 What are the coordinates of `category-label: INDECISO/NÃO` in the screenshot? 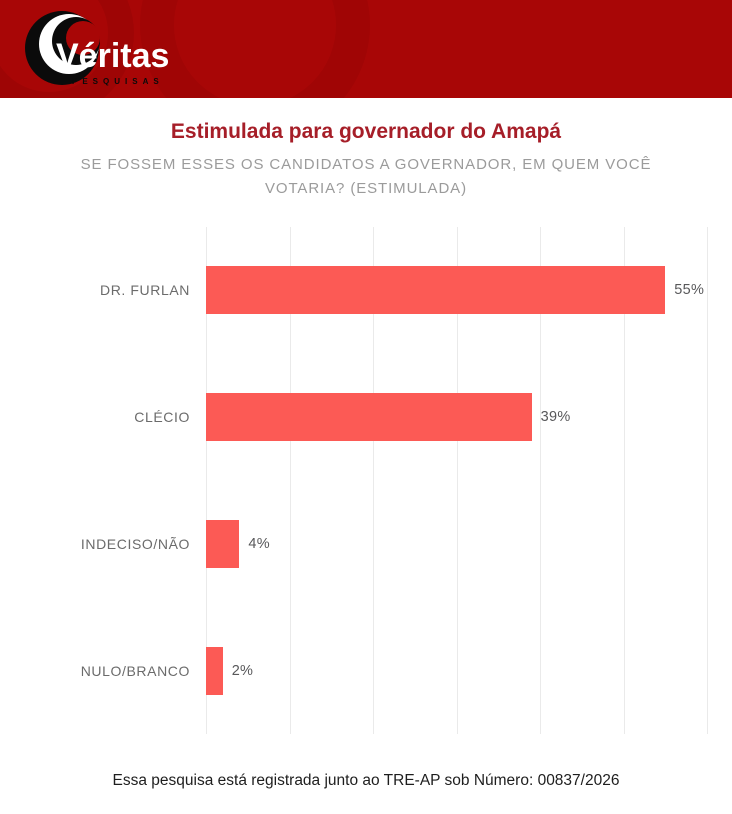 It's located at (135, 543).